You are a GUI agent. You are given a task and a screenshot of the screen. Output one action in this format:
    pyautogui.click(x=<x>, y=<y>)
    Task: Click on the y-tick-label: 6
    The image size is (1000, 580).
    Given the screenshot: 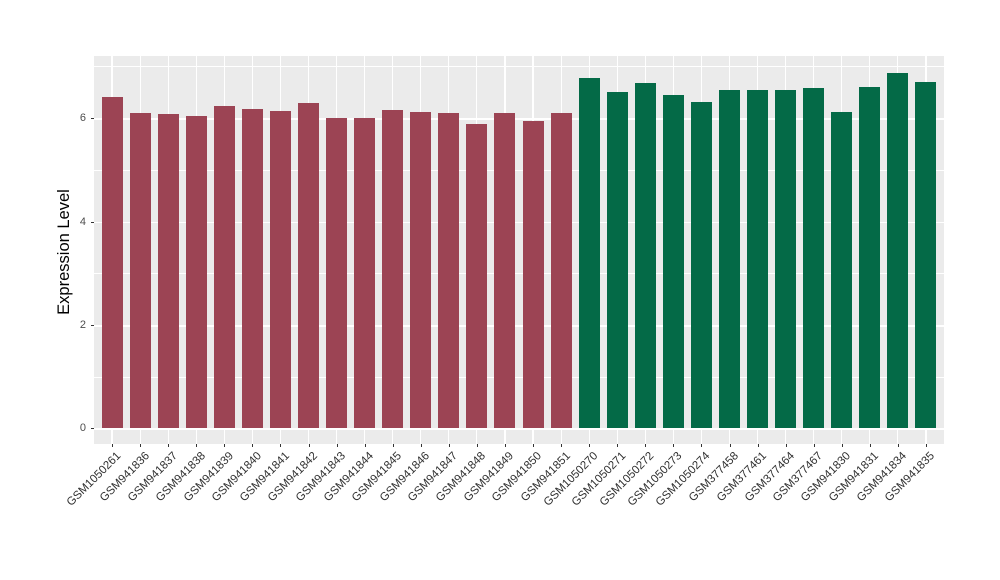 What is the action you would take?
    pyautogui.click(x=82, y=118)
    